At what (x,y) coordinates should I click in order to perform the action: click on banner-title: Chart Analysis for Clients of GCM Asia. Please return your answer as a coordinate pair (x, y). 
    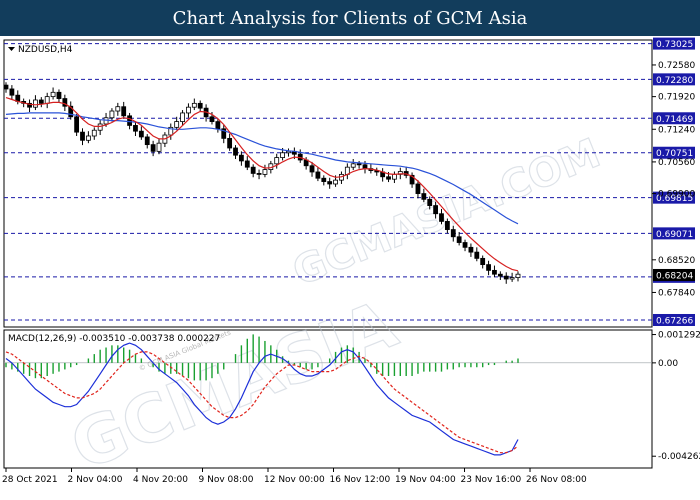
    Looking at the image, I should click on (350, 18).